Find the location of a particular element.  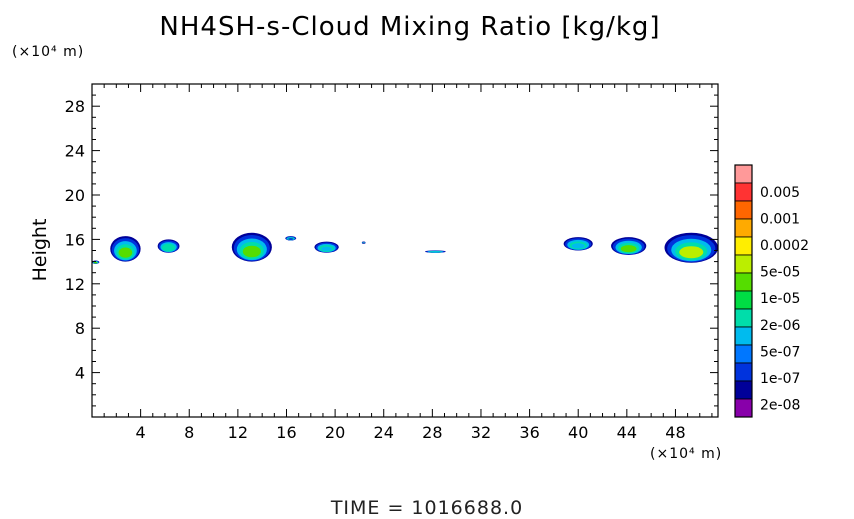

x-tick-label: 28 is located at coordinates (432, 432).